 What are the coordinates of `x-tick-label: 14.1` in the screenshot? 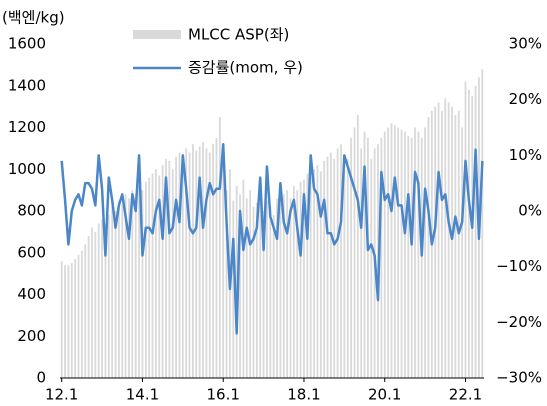 It's located at (142, 395).